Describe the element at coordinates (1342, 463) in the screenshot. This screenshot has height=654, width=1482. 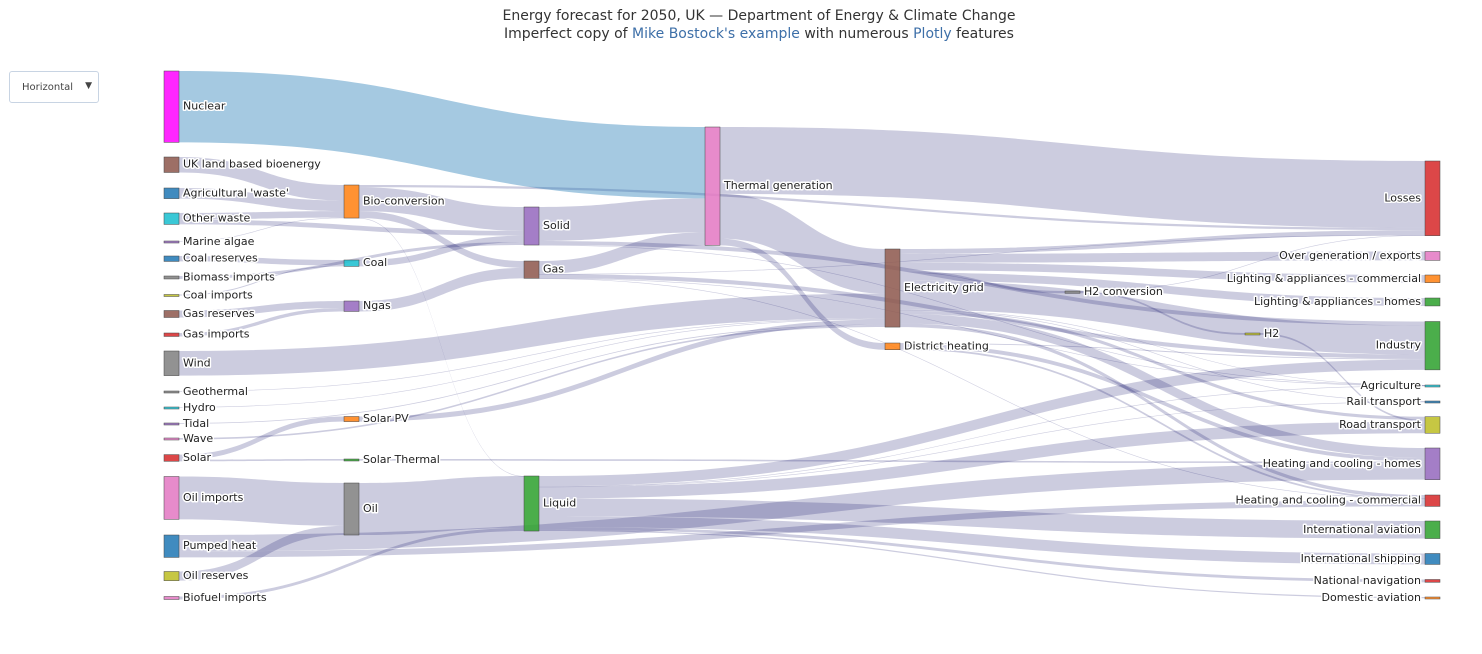
I see `node-label: Heating and cooling - homes` at that location.